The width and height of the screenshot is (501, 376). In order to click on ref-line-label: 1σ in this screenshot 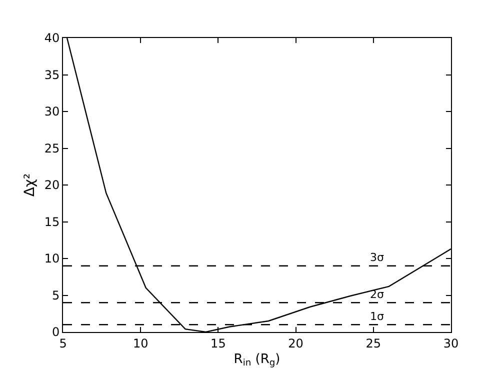, I will do `click(377, 316)`.